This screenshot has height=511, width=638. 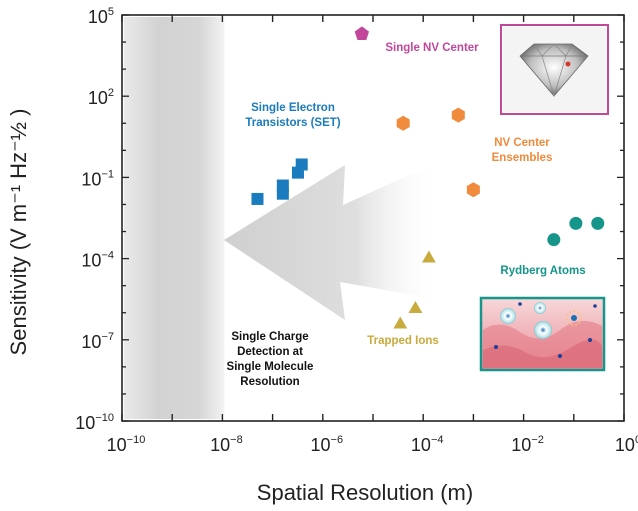 I want to click on y-tick-label: 10⁻⁷, so click(x=97, y=341).